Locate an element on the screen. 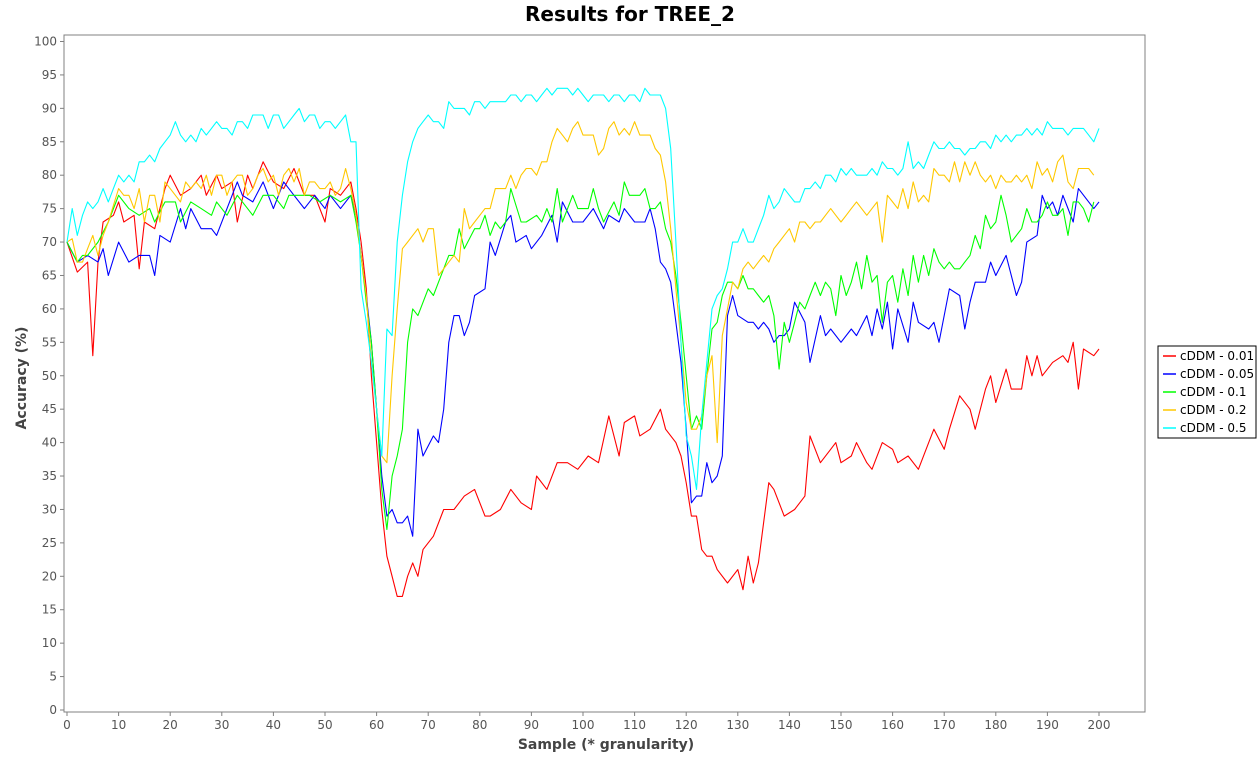 Image resolution: width=1260 pixels, height=760 pixels. y-tick-label: 85 is located at coordinates (49, 142).